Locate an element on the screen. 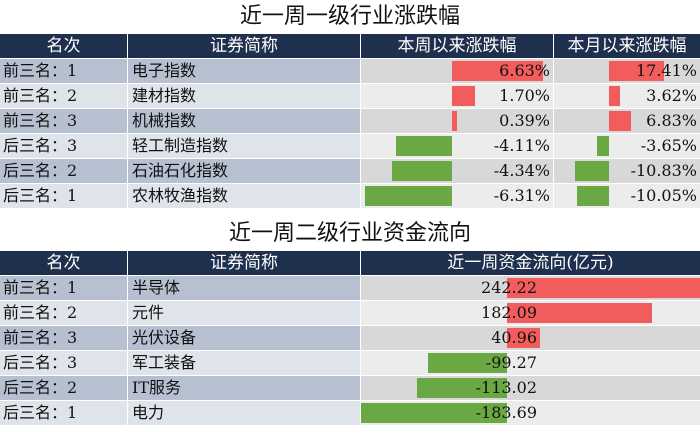  security-name: 光伏设备 is located at coordinates (244, 338).